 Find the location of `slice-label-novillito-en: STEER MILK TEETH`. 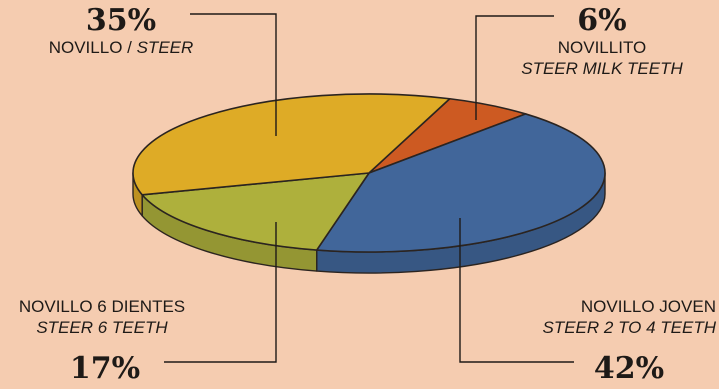

slice-label-novillito-en: STEER MILK TEETH is located at coordinates (602, 68).